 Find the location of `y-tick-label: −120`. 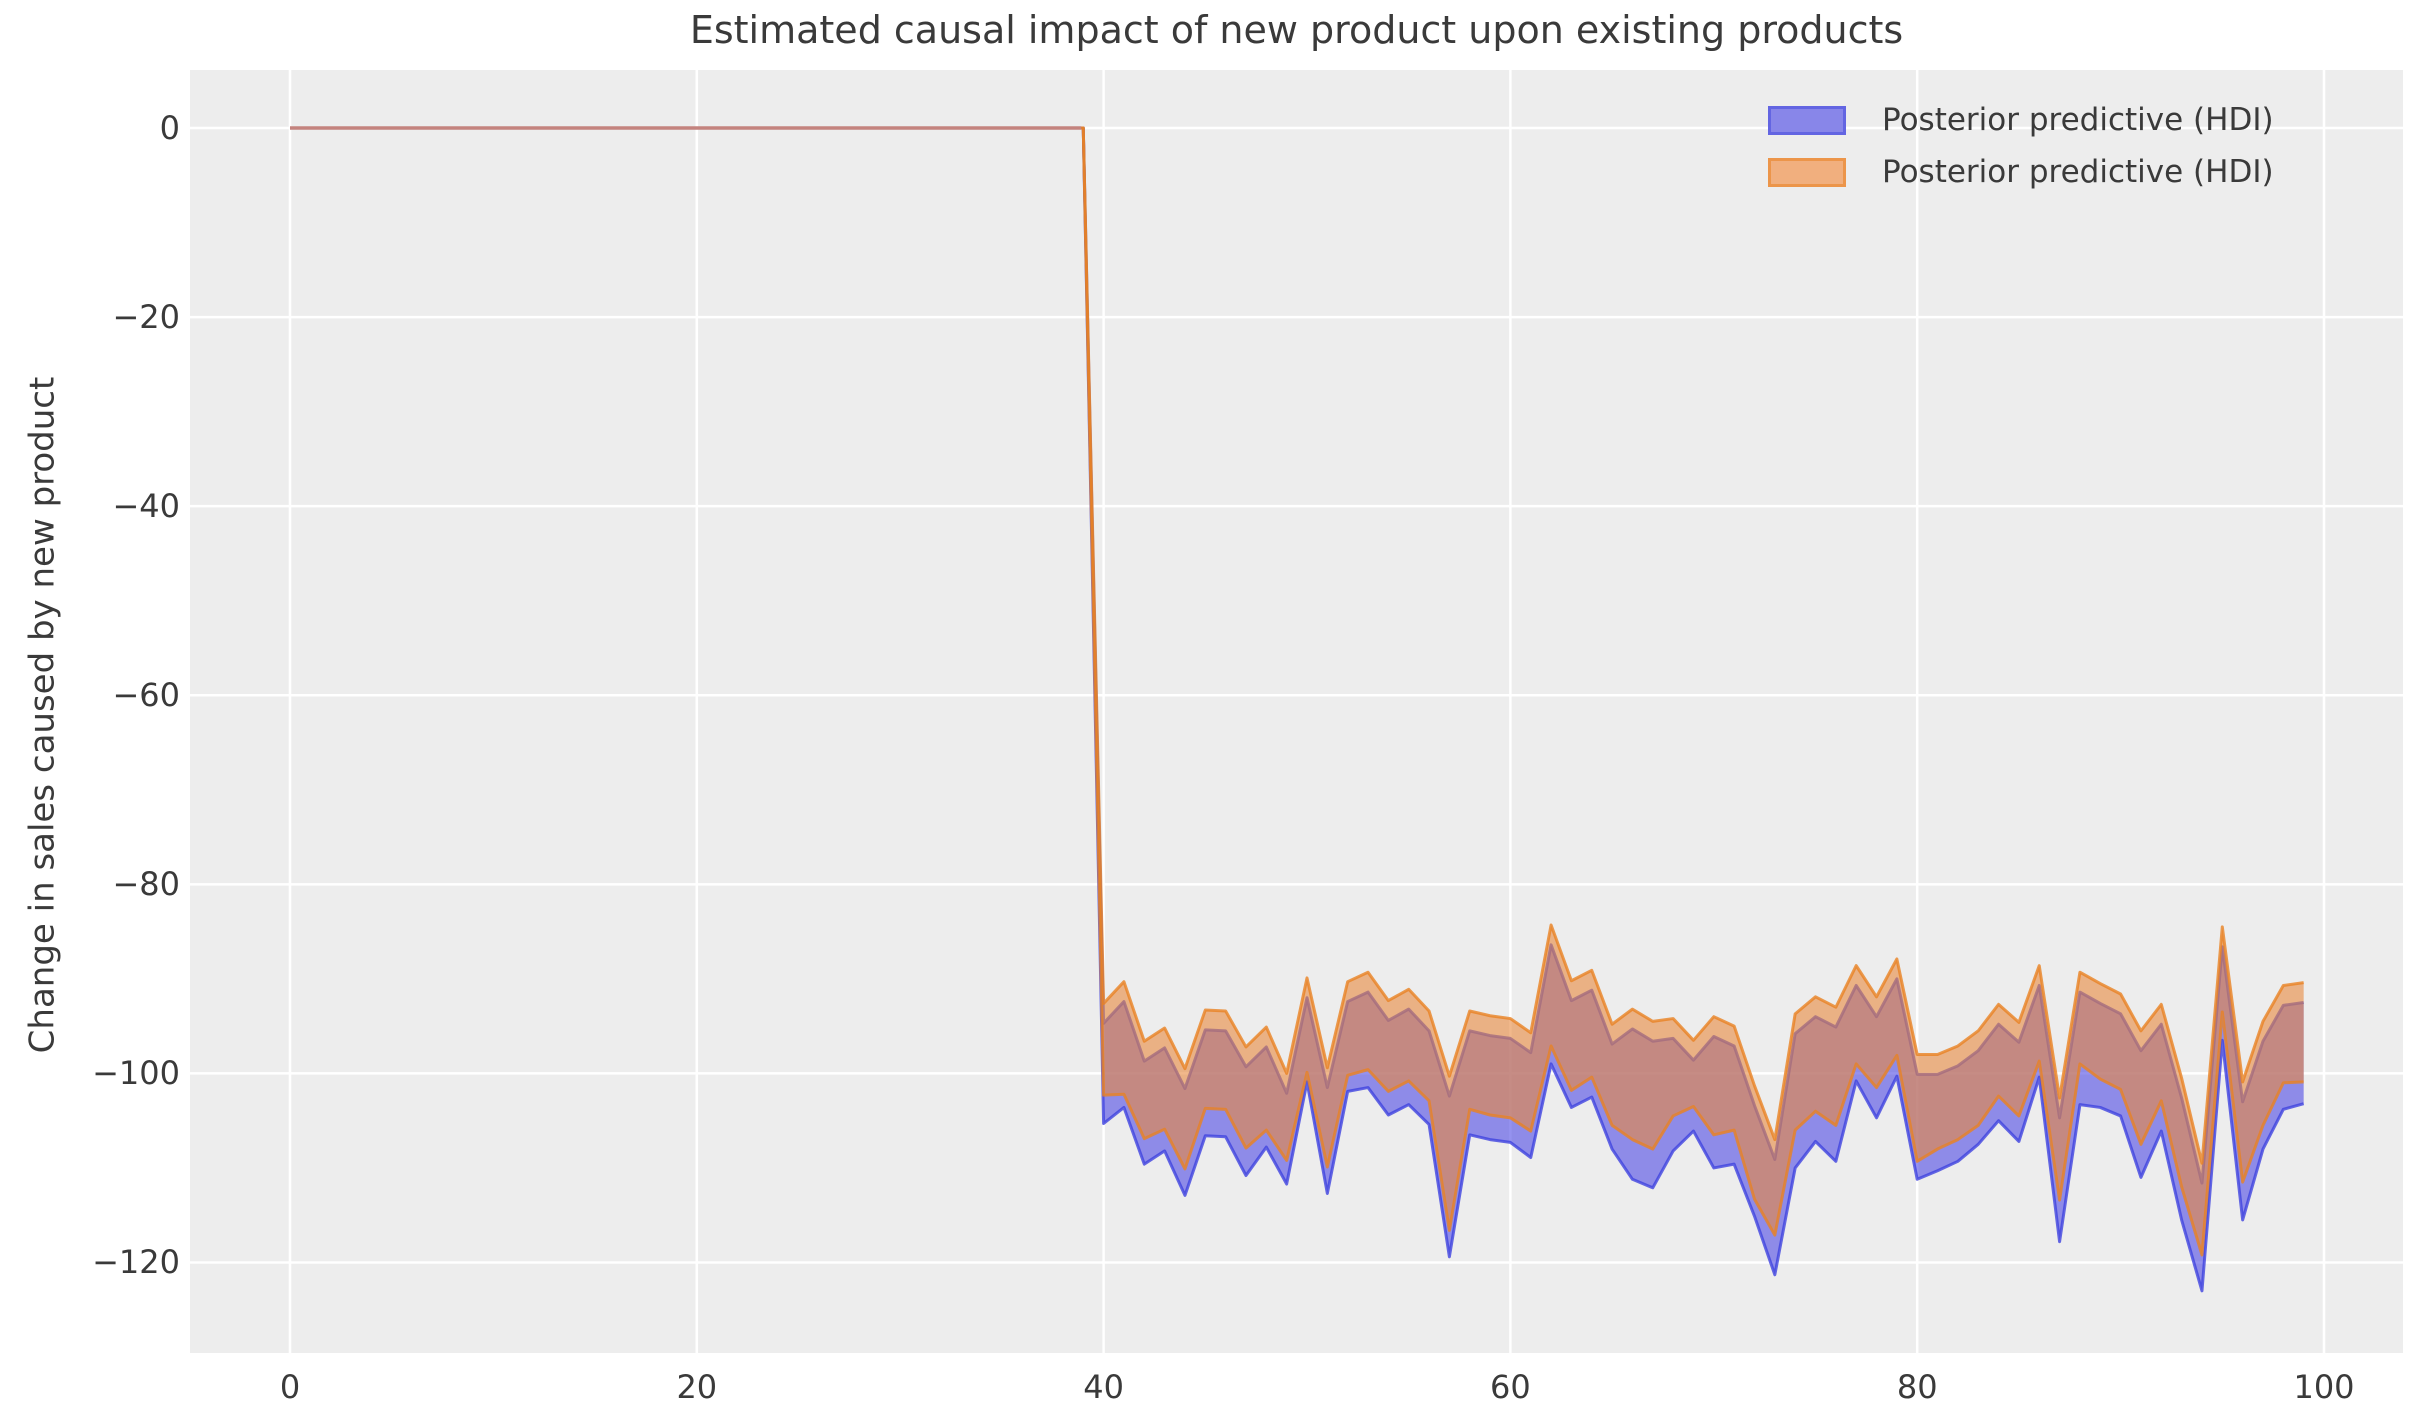

y-tick-label: −120 is located at coordinates (136, 1262).